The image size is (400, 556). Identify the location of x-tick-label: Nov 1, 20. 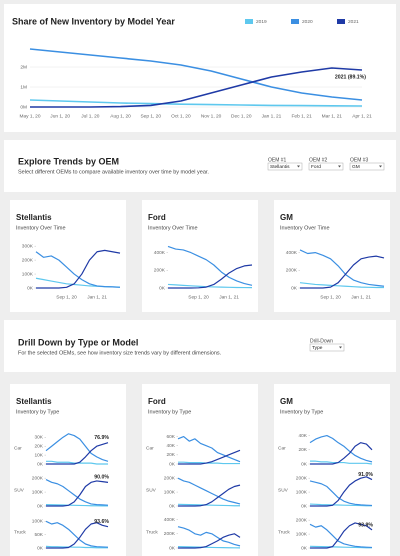
(211, 116).